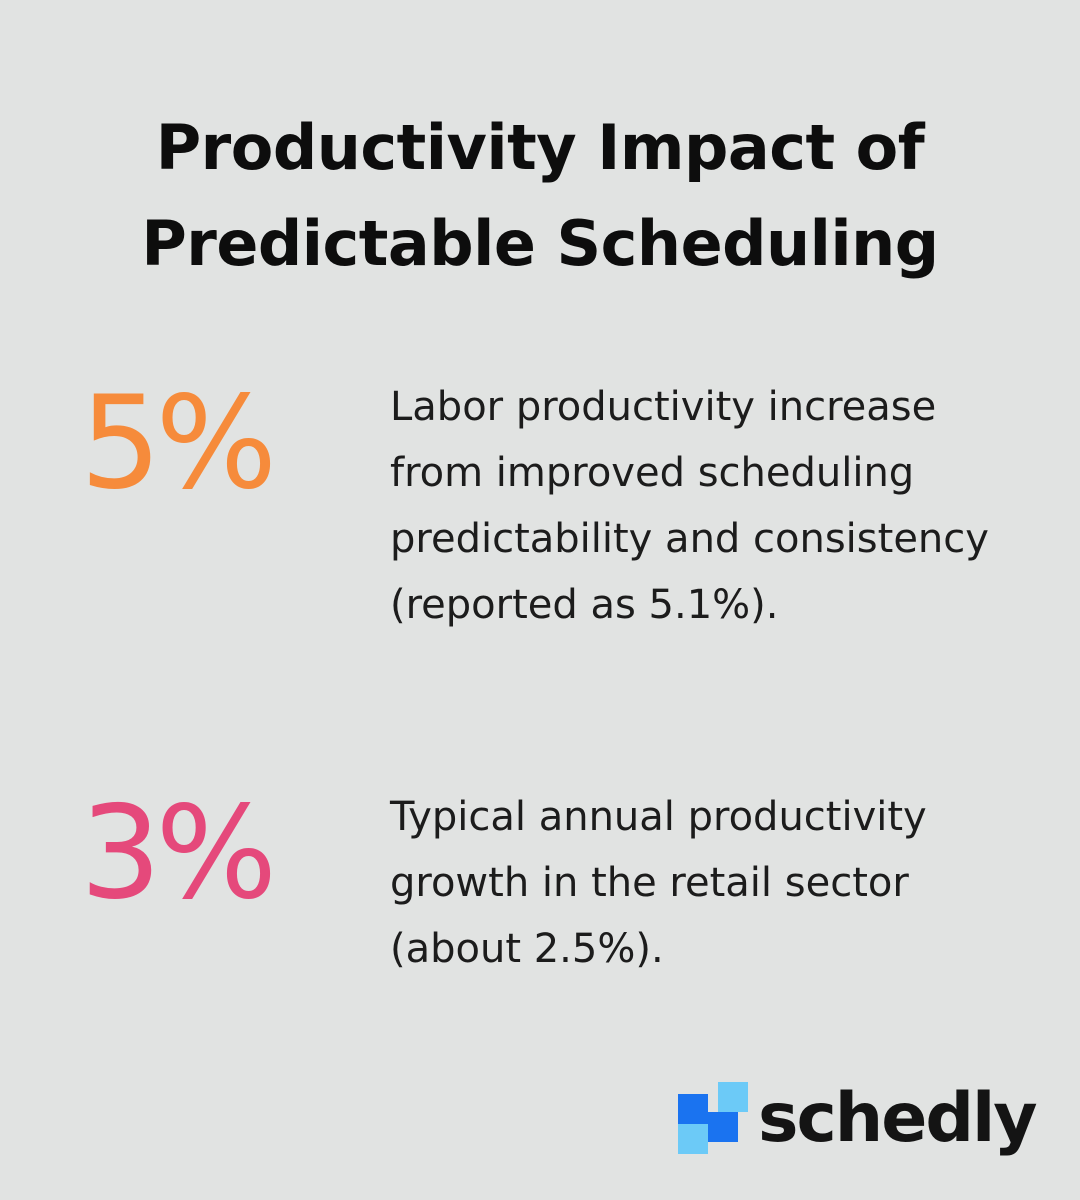  Describe the element at coordinates (713, 1118) in the screenshot. I see `blocks-logo-icon` at that location.